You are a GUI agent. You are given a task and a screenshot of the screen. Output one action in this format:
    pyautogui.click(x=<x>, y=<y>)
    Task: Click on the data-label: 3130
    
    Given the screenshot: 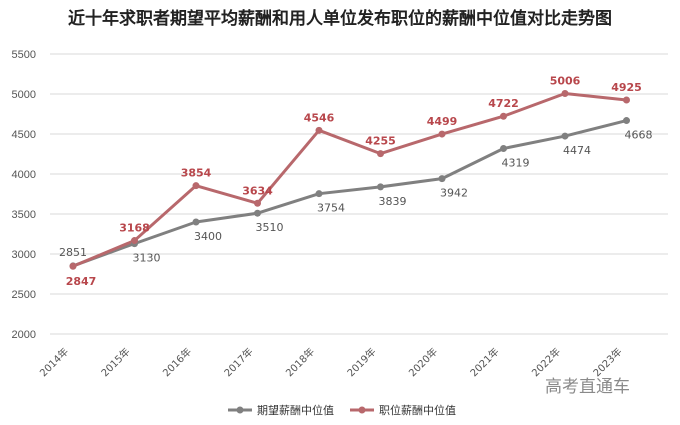 What is the action you would take?
    pyautogui.click(x=147, y=258)
    